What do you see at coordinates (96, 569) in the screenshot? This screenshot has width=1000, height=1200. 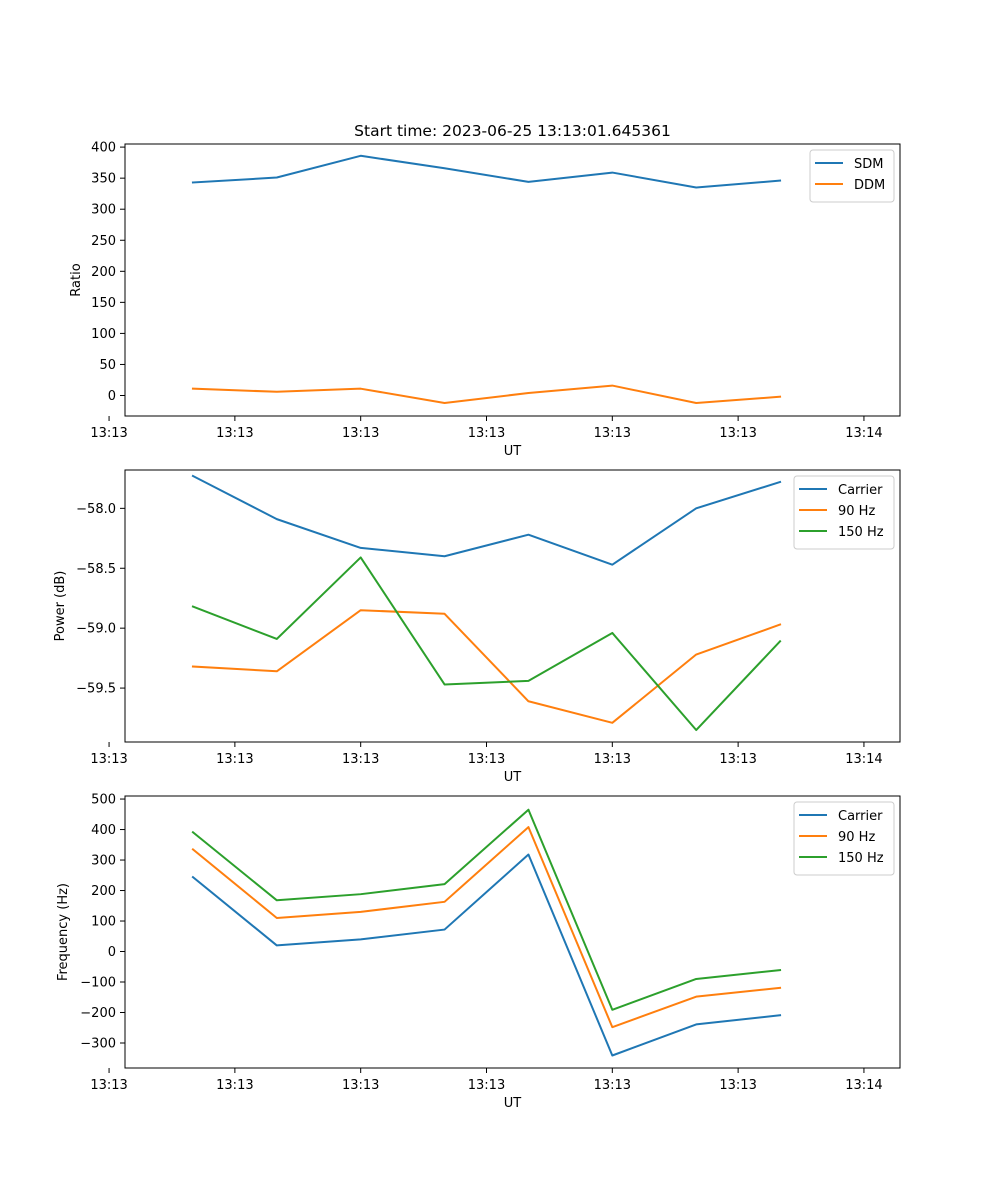 I see `y-tick-label: −58.5` at bounding box center [96, 569].